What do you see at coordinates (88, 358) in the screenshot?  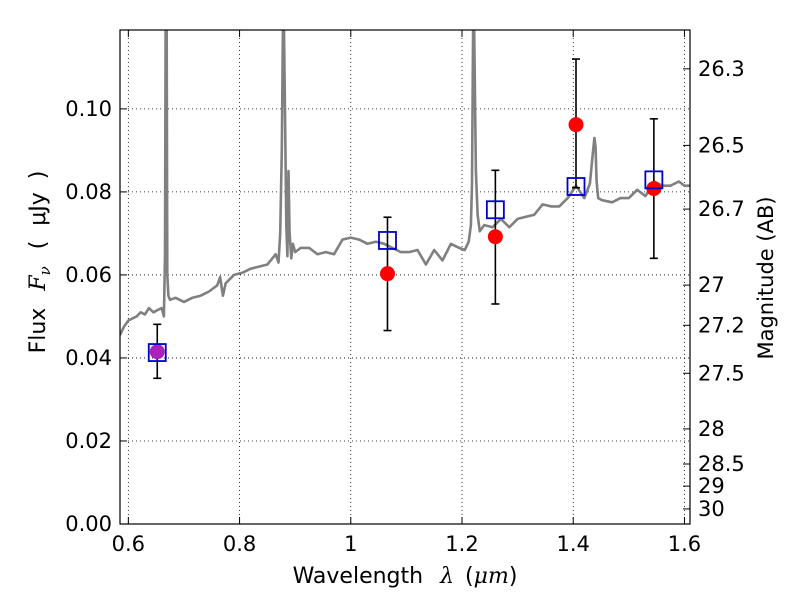 I see `y-tick-label: 0.04` at bounding box center [88, 358].